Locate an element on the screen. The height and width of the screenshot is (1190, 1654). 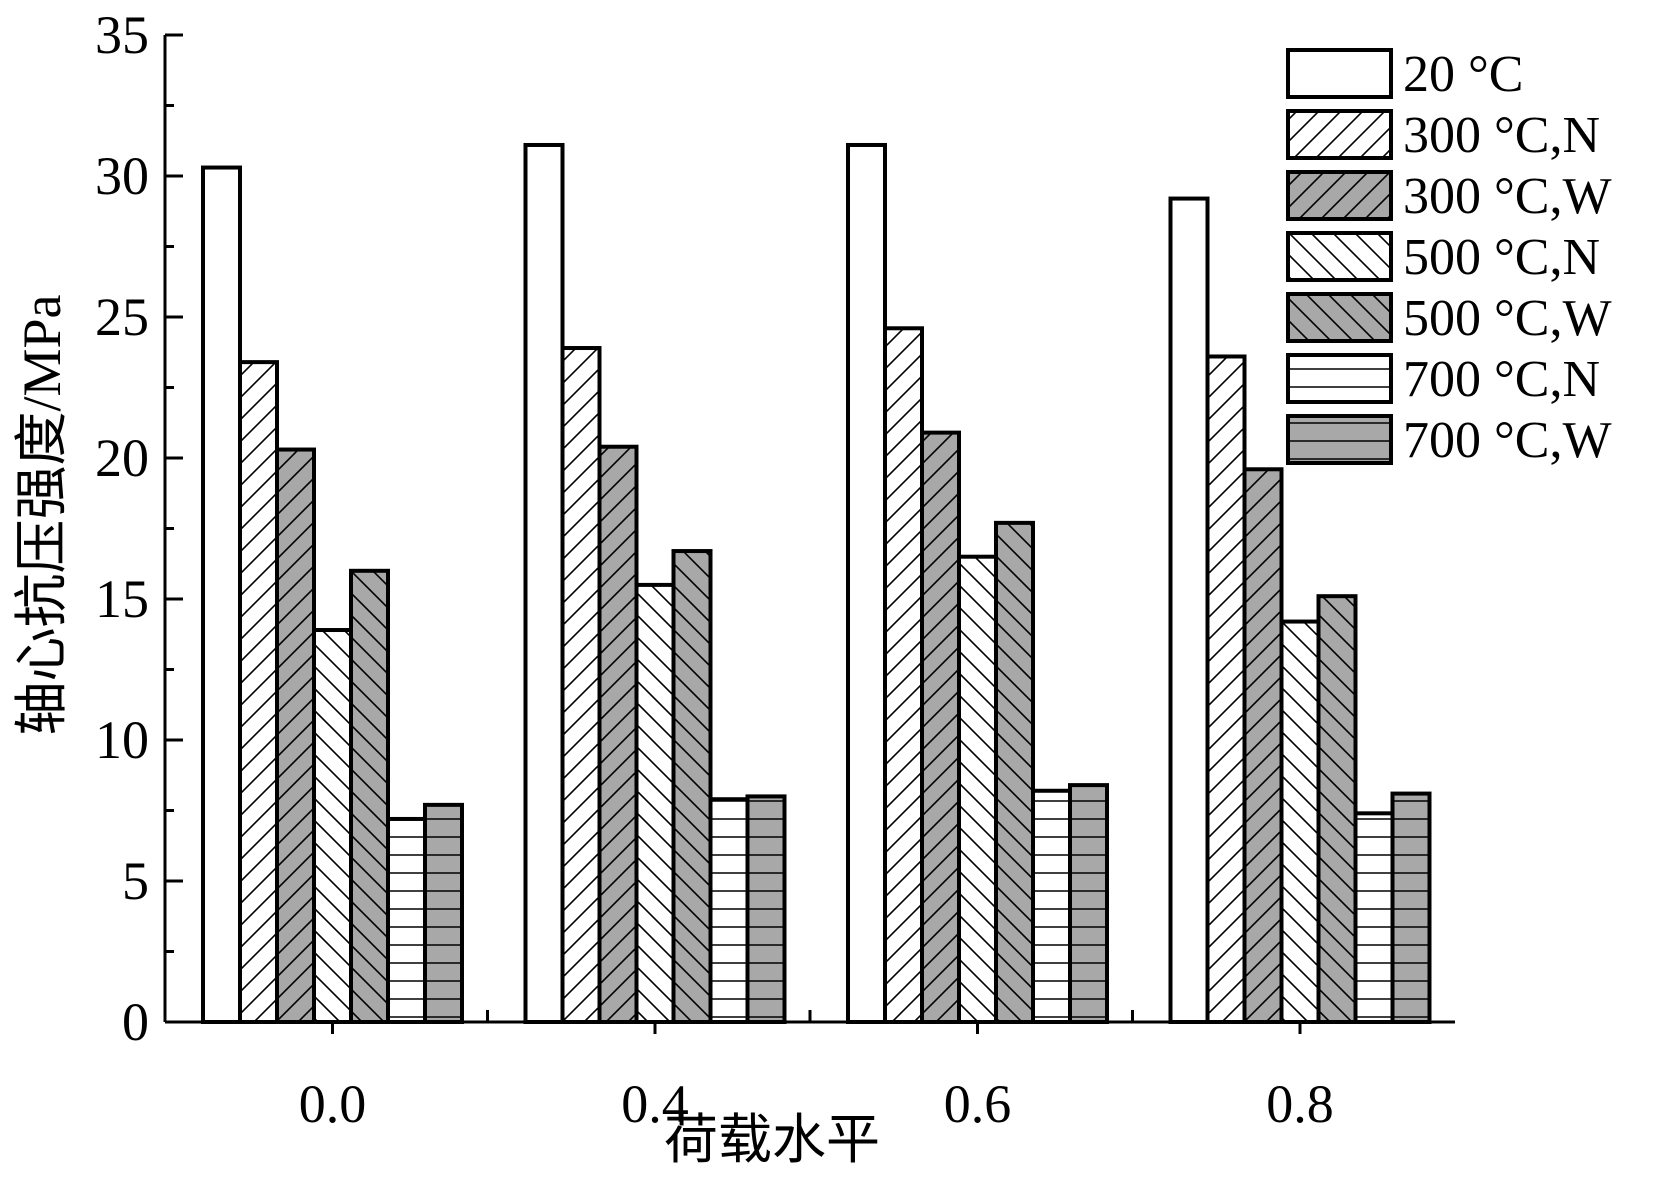
y-tick-label-15: 15 is located at coordinates (122, 599).